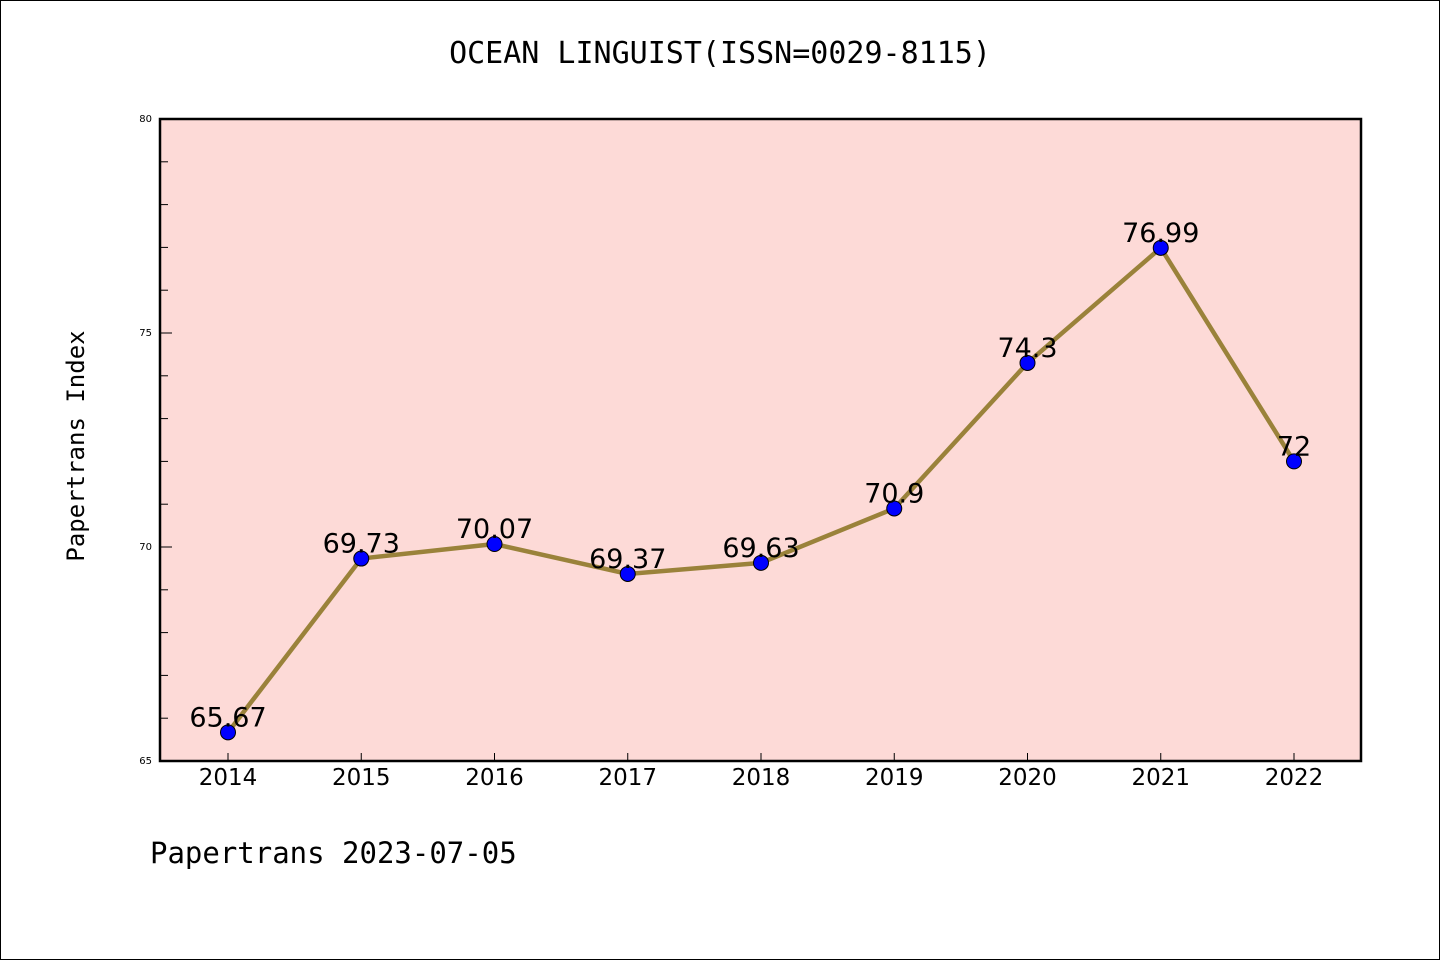 This screenshot has width=1440, height=960. What do you see at coordinates (761, 778) in the screenshot?
I see `x-tick-label: 2018` at bounding box center [761, 778].